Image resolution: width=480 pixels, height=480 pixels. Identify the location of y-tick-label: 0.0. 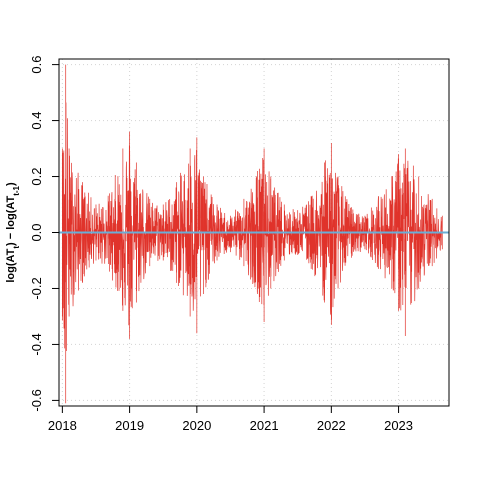
(36, 232).